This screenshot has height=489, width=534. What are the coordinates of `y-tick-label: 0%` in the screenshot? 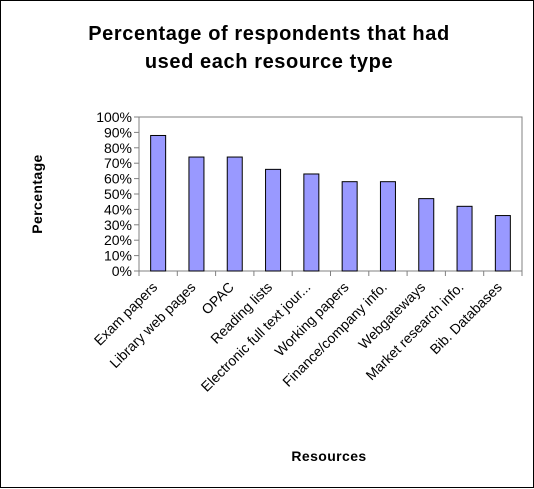 It's located at (122, 271).